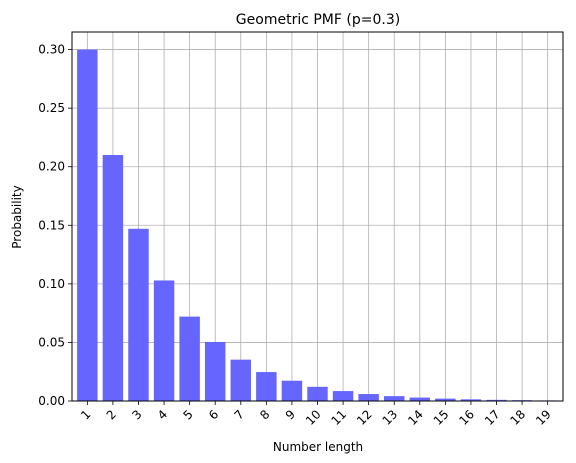  Describe the element at coordinates (187, 414) in the screenshot. I see `x-tick-label: 5` at that location.